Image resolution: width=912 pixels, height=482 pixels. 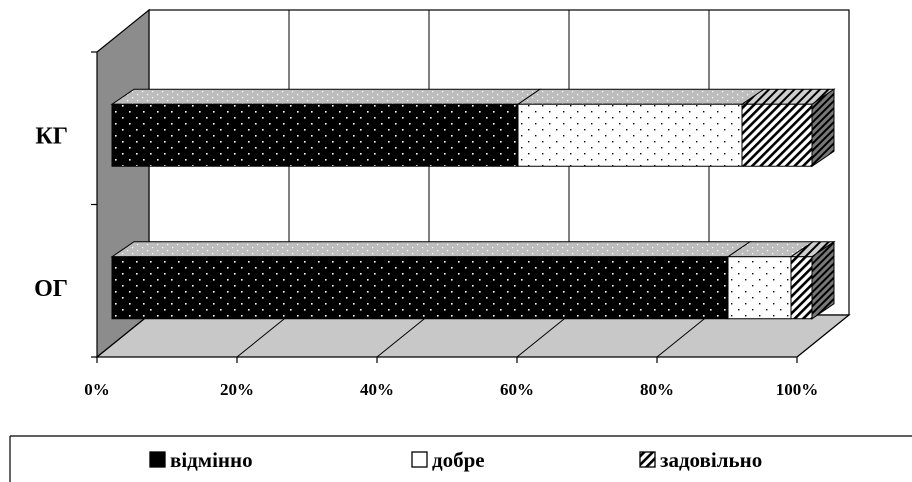 I want to click on x-tick-label: 100%, so click(x=797, y=389).